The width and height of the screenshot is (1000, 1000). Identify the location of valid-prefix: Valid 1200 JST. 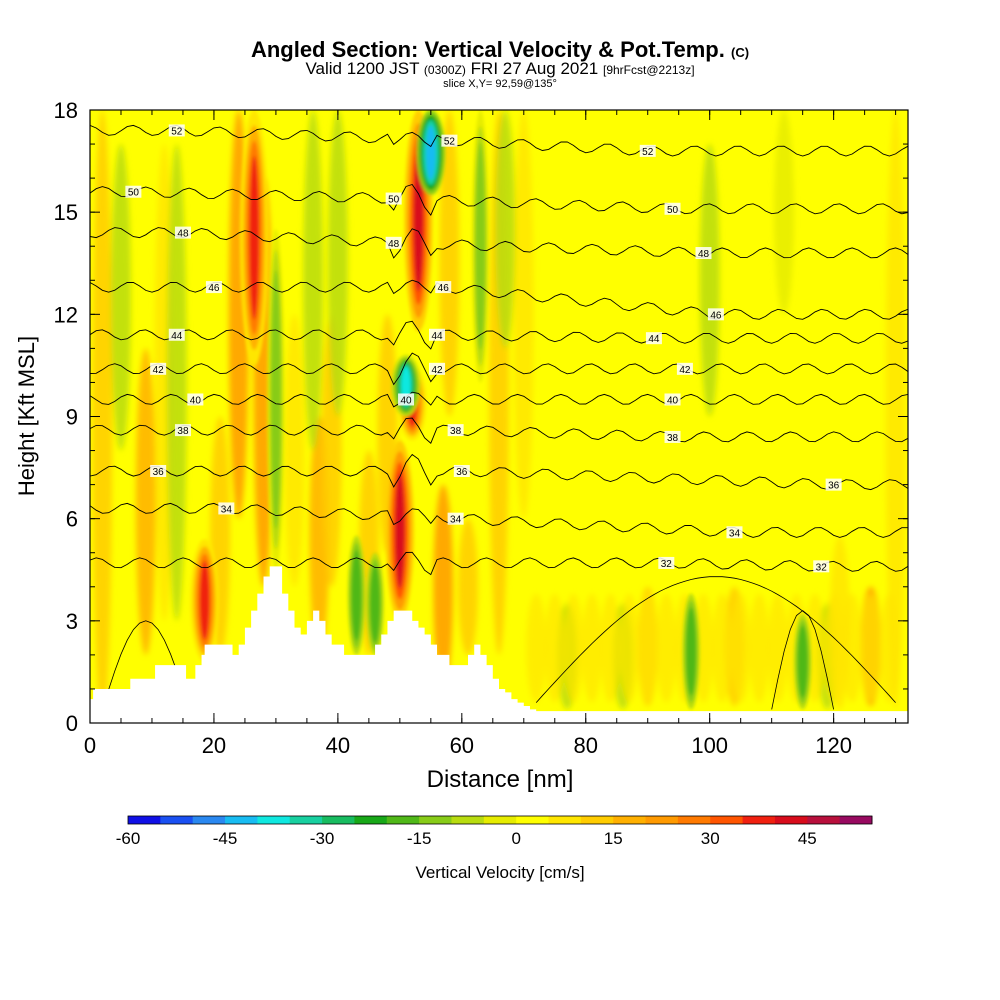
(362, 68).